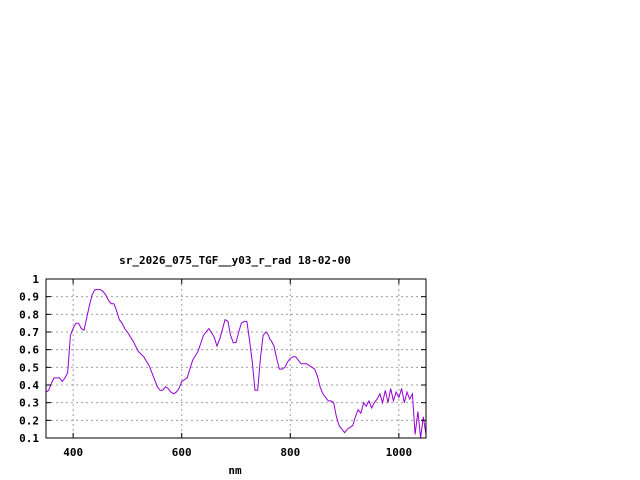  What do you see at coordinates (235, 470) in the screenshot?
I see `x-axis-label: nm` at bounding box center [235, 470].